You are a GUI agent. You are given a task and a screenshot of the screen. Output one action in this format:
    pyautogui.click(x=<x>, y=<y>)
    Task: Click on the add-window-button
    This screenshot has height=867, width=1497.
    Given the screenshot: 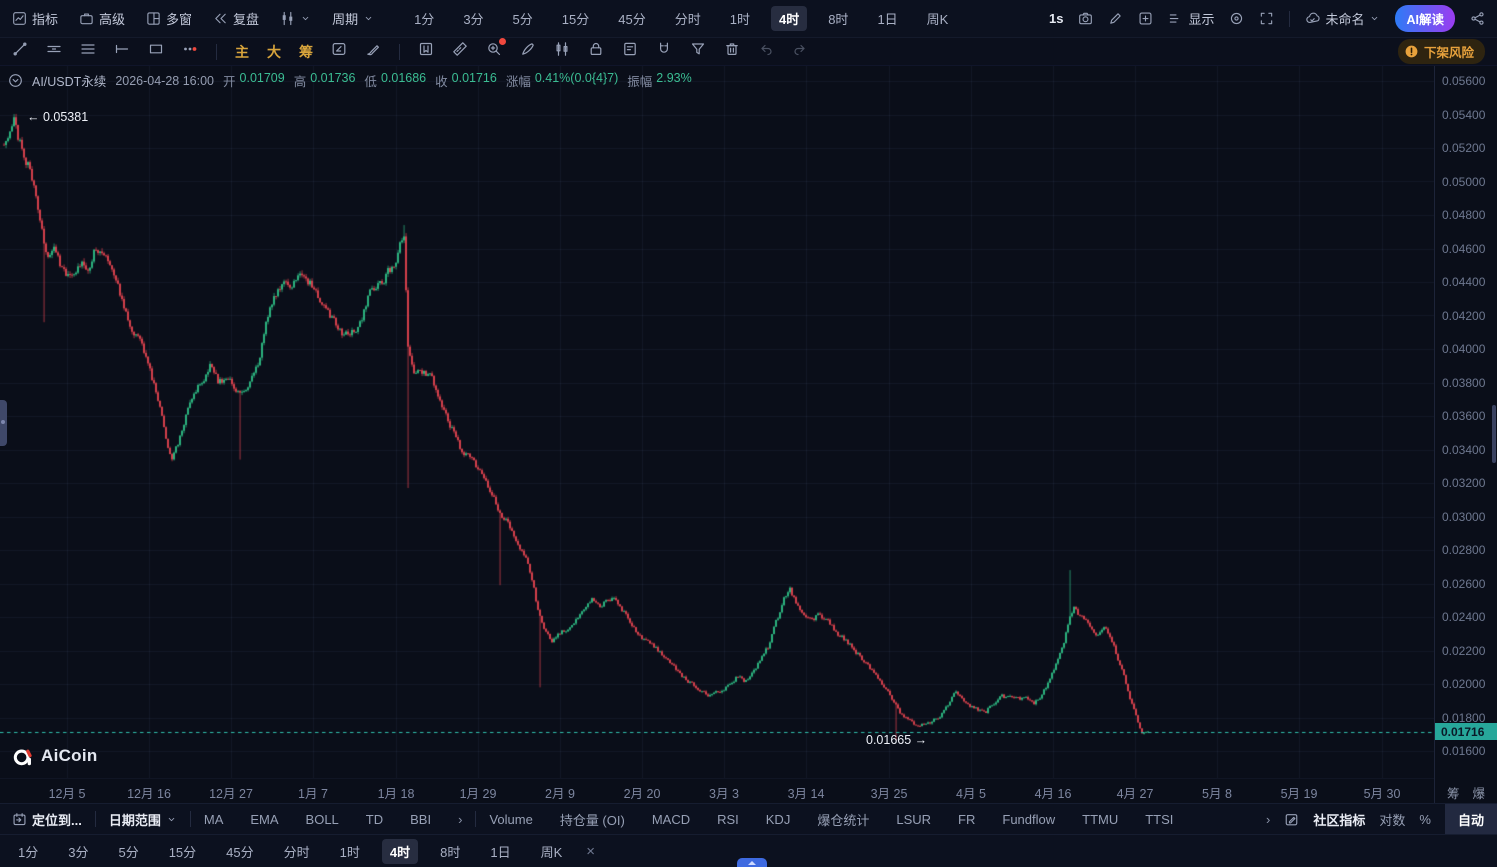 What is the action you would take?
    pyautogui.click(x=1145, y=18)
    